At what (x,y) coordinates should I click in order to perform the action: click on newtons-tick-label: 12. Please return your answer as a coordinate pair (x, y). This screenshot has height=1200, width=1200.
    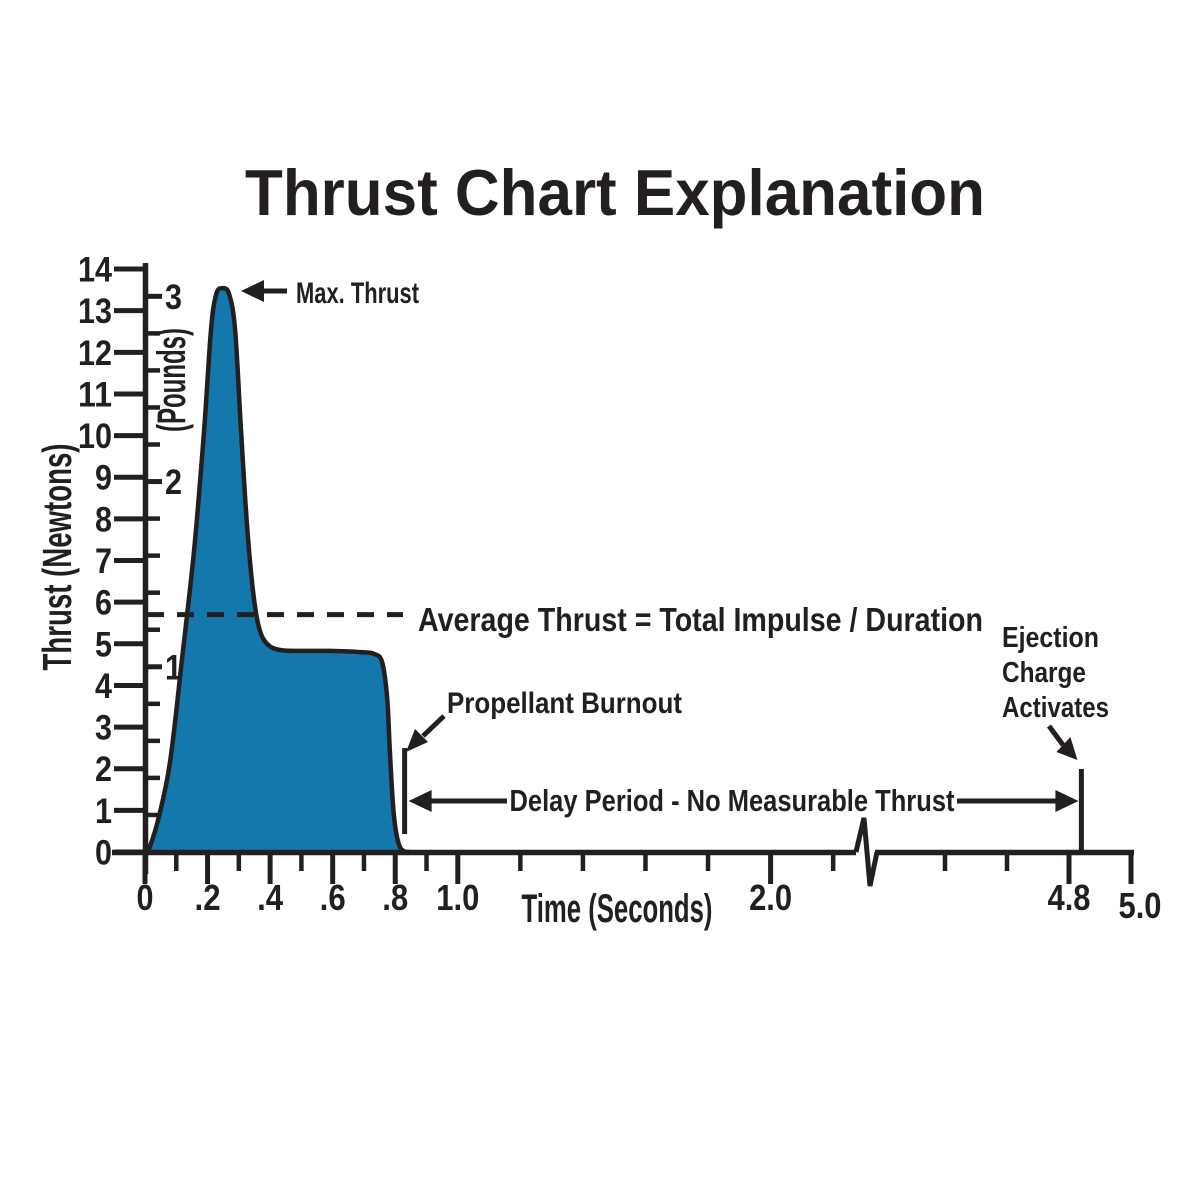
    Looking at the image, I should click on (95, 353).